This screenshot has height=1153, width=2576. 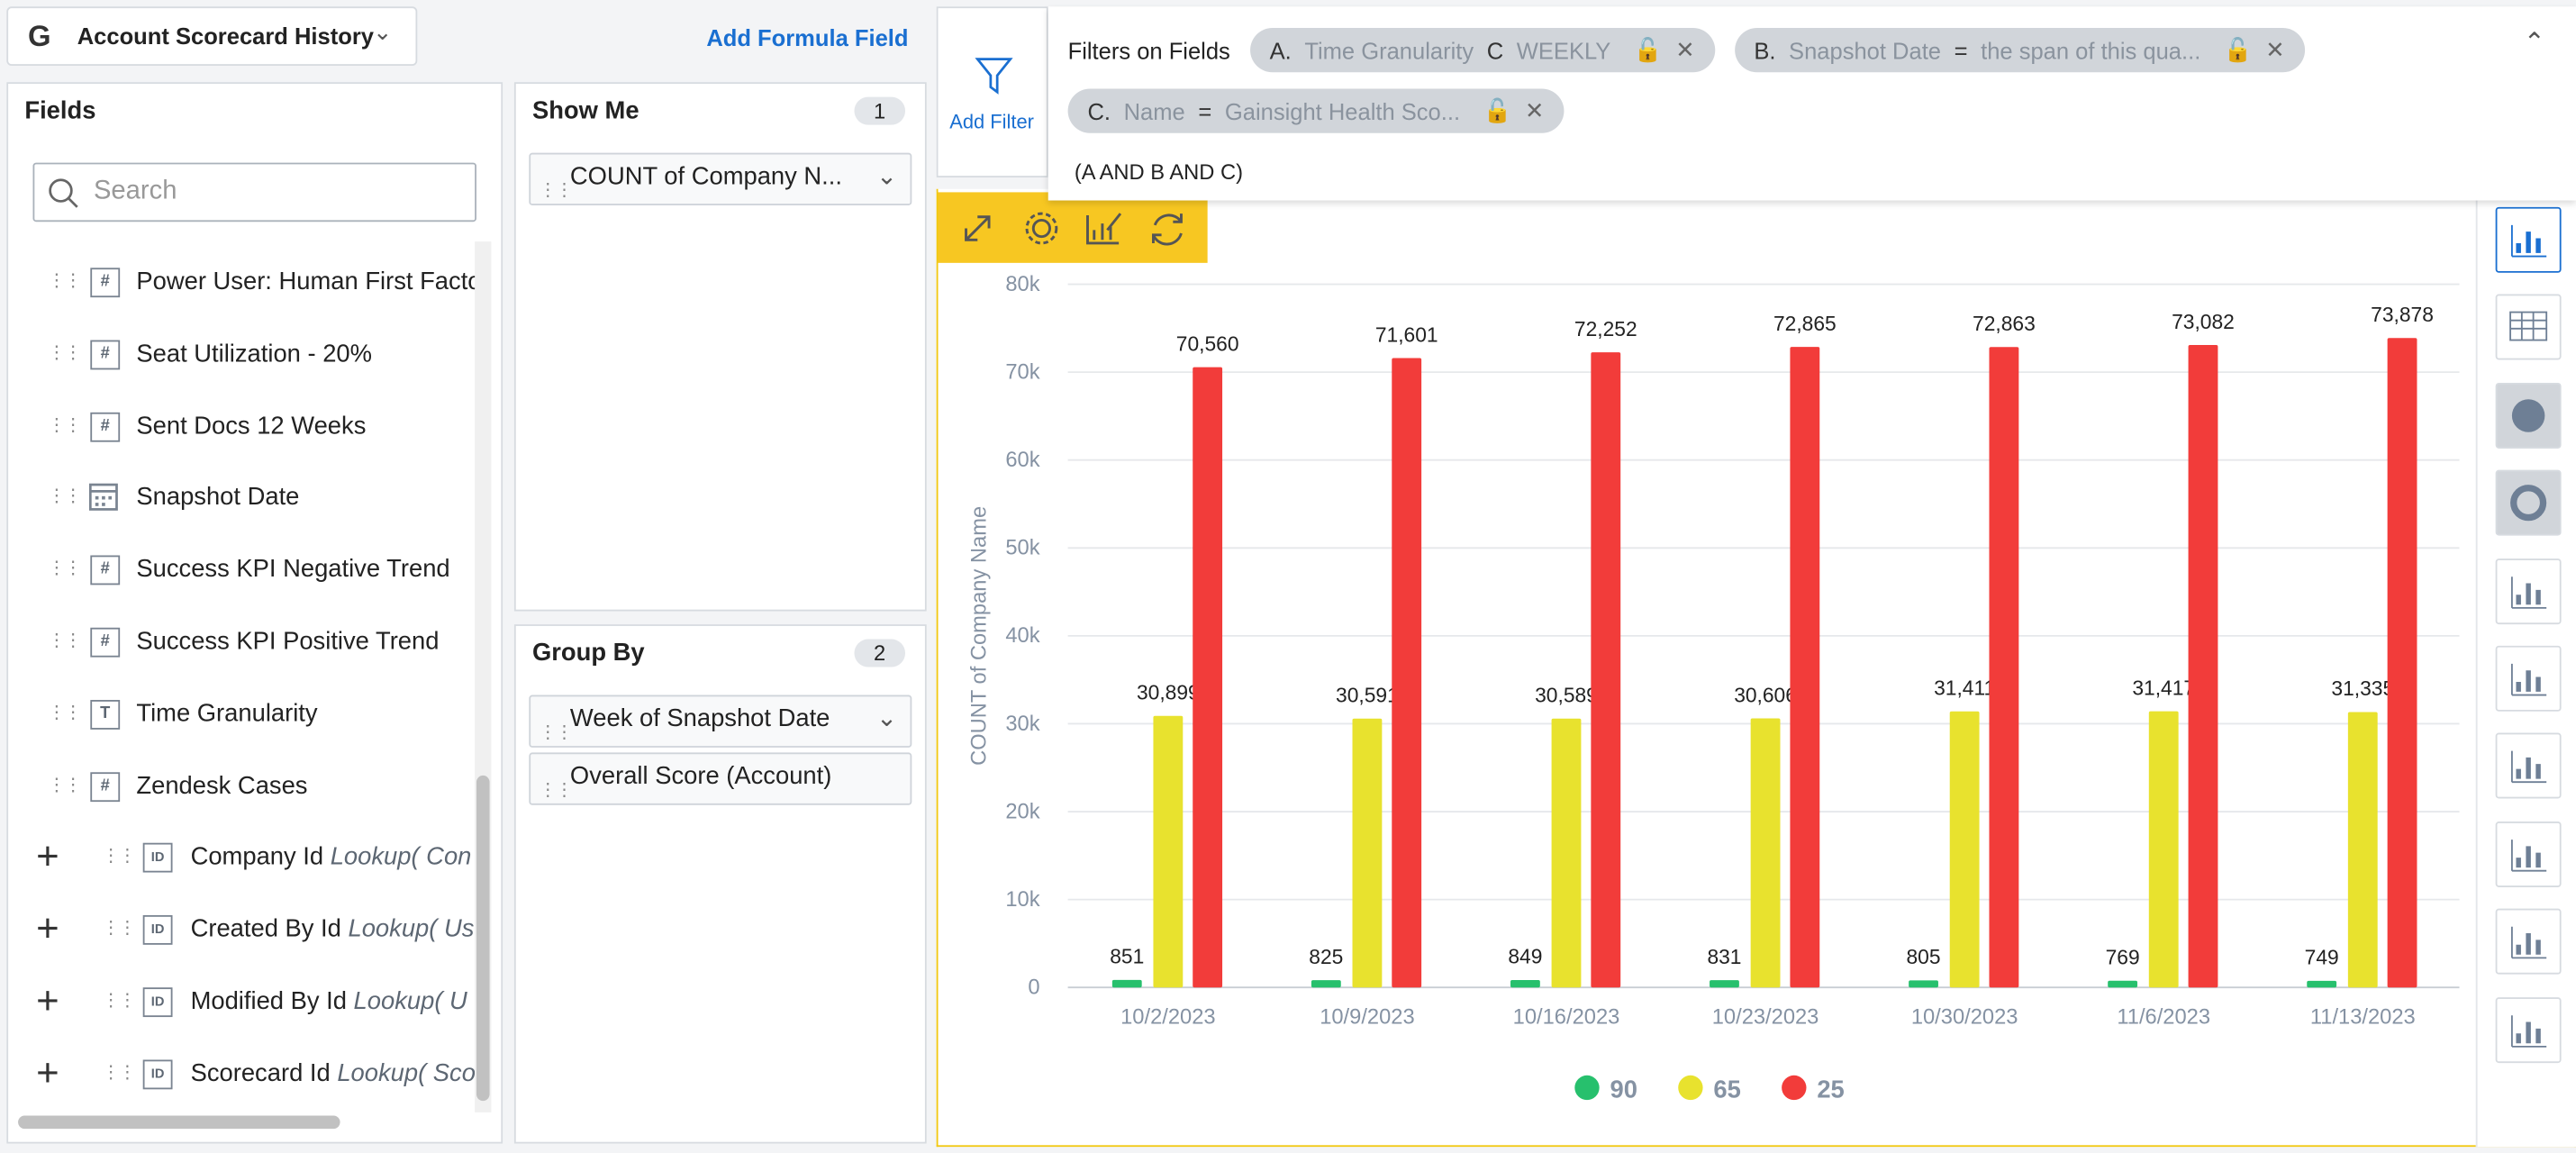 I want to click on field-label: Success KPI Negative Trend, so click(x=293, y=569).